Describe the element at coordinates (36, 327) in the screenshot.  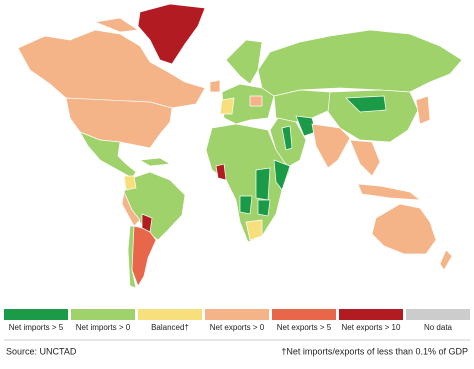
I see `legend-label: Net imports > 5` at that location.